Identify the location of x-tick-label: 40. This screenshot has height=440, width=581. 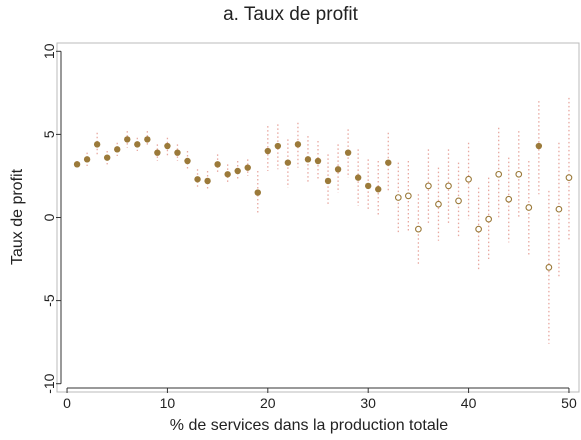
(469, 403).